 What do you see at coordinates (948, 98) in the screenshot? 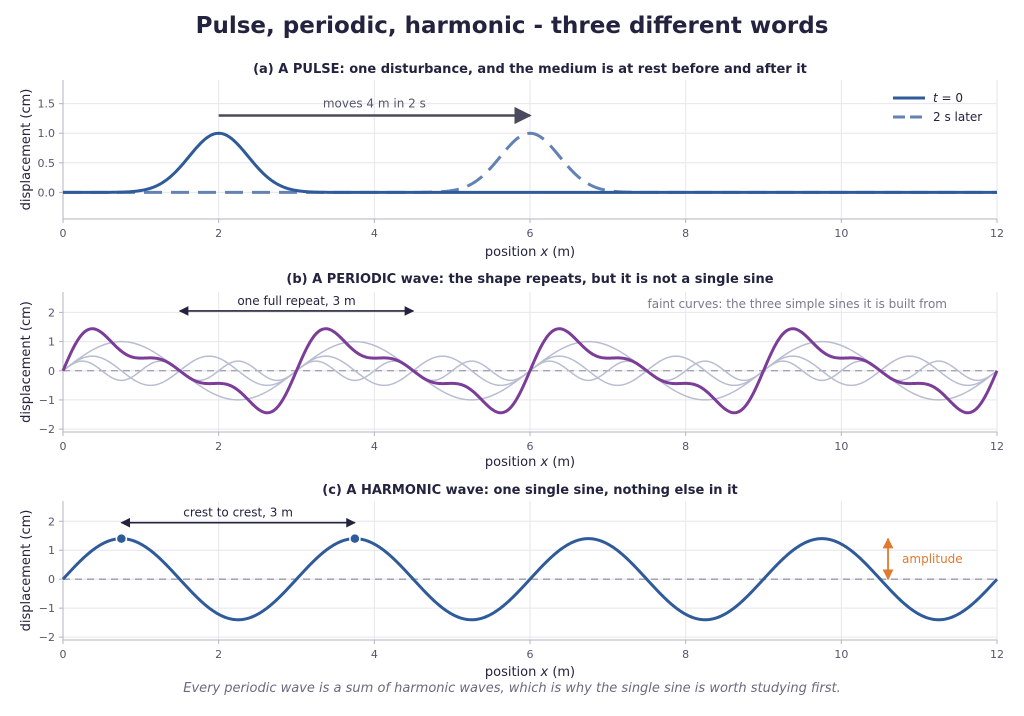
I see `legend-label-t0: t = 0` at bounding box center [948, 98].